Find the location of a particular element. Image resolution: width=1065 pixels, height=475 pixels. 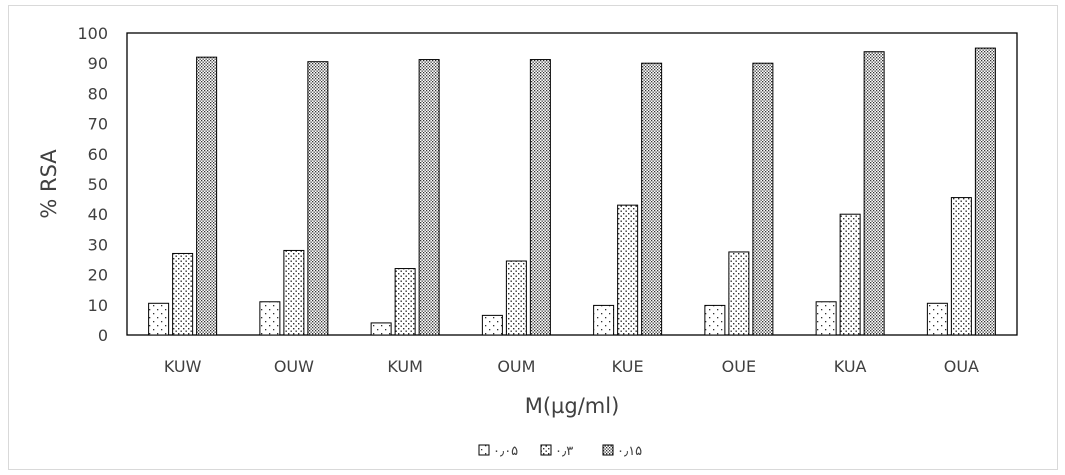

x-axis-title: M(µg/ml) is located at coordinates (572, 406).